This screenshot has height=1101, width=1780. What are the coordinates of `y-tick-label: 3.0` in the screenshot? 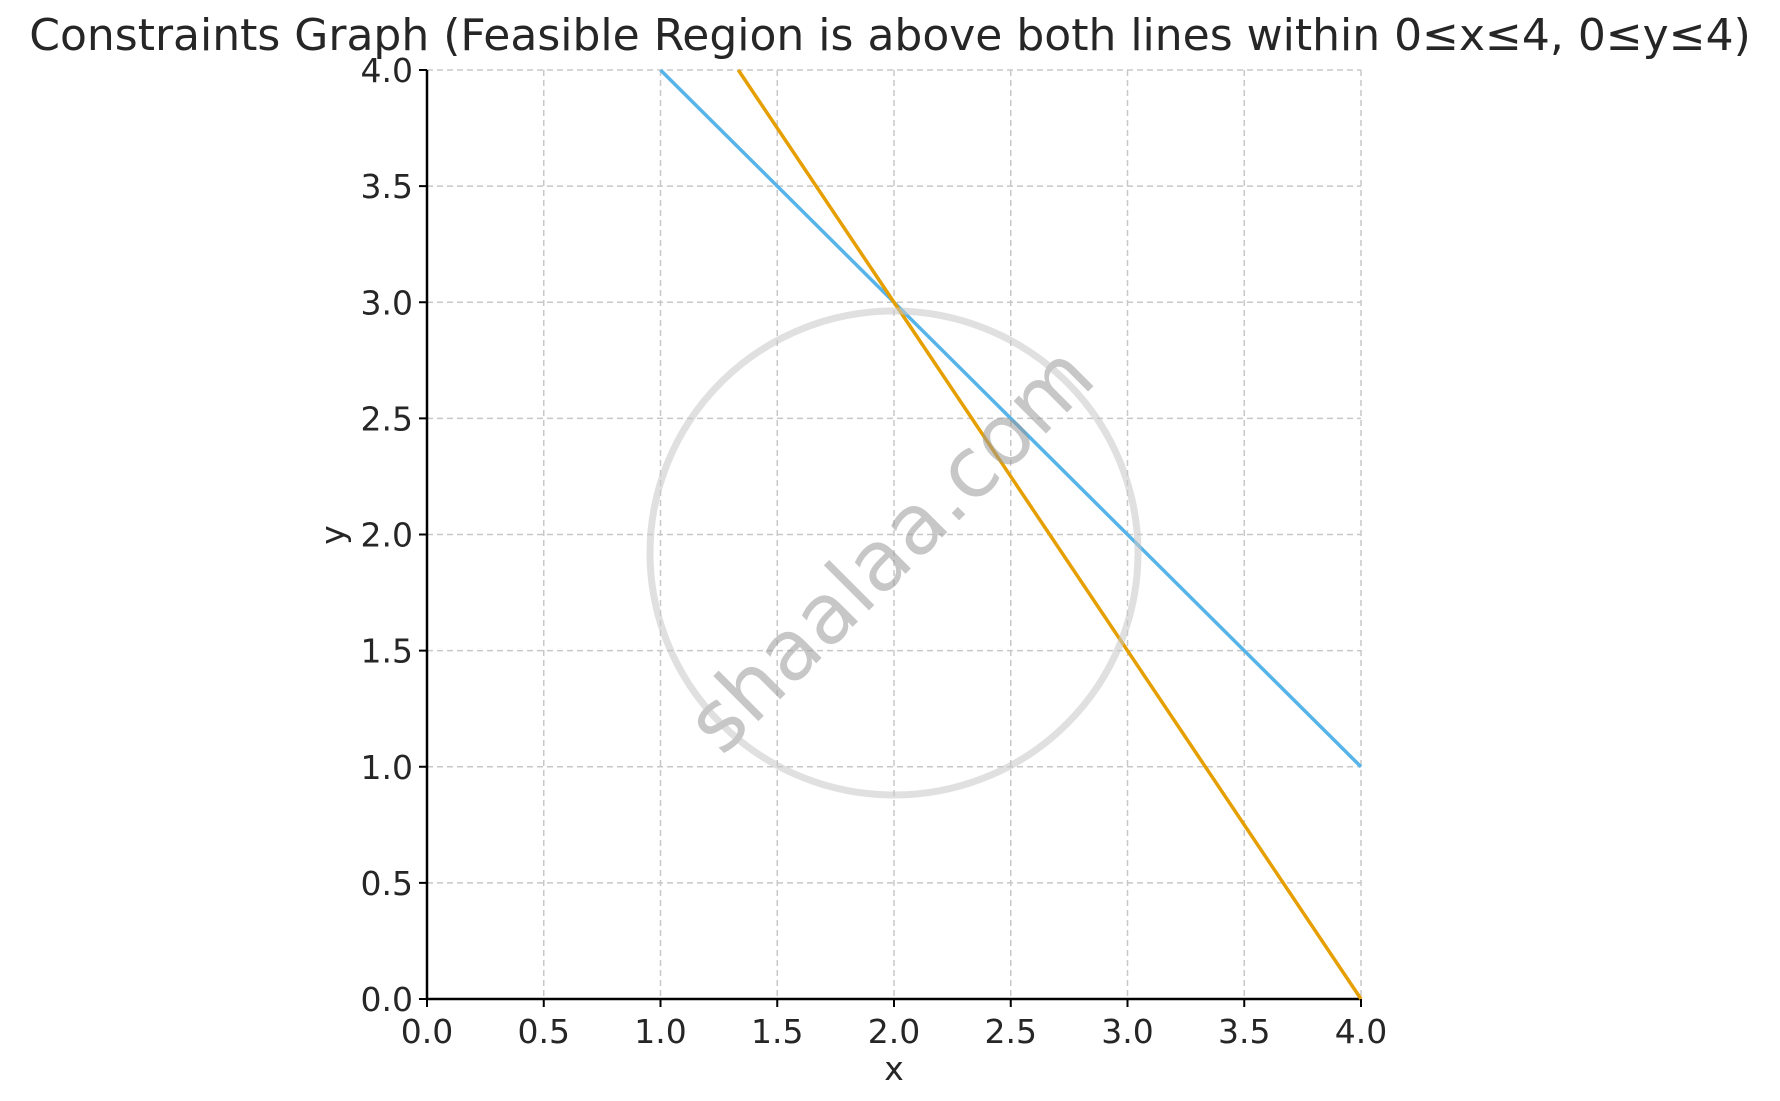 It's located at (387, 302).